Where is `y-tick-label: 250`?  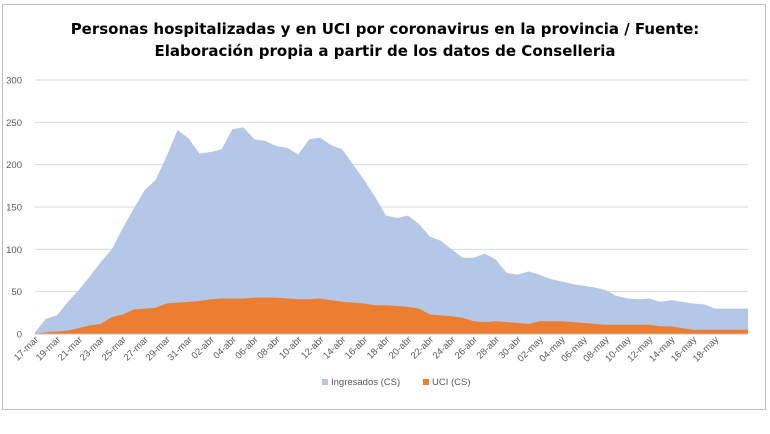
y-tick-label: 250 is located at coordinates (14, 123).